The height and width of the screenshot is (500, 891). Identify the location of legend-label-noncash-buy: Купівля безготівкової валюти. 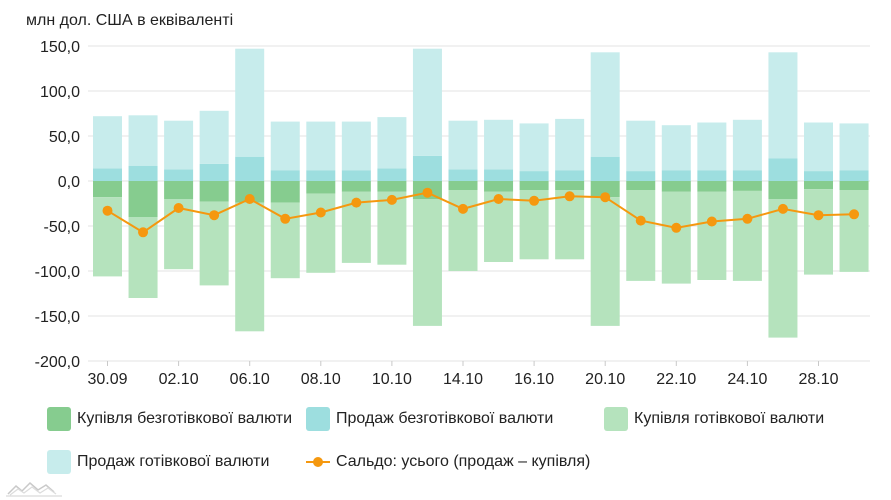
(185, 418).